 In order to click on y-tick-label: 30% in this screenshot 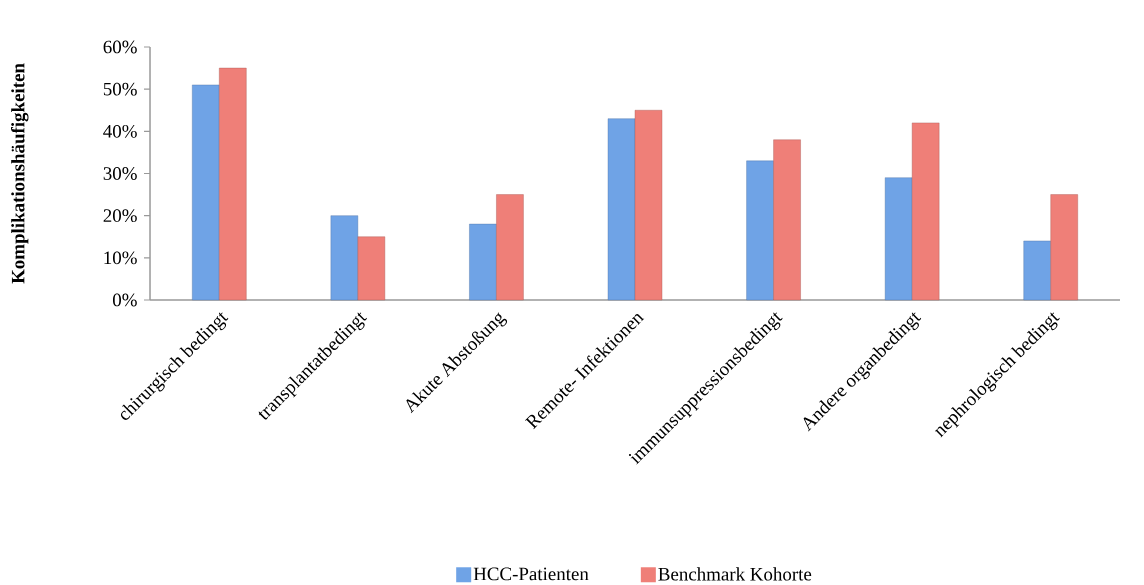, I will do `click(120, 173)`.